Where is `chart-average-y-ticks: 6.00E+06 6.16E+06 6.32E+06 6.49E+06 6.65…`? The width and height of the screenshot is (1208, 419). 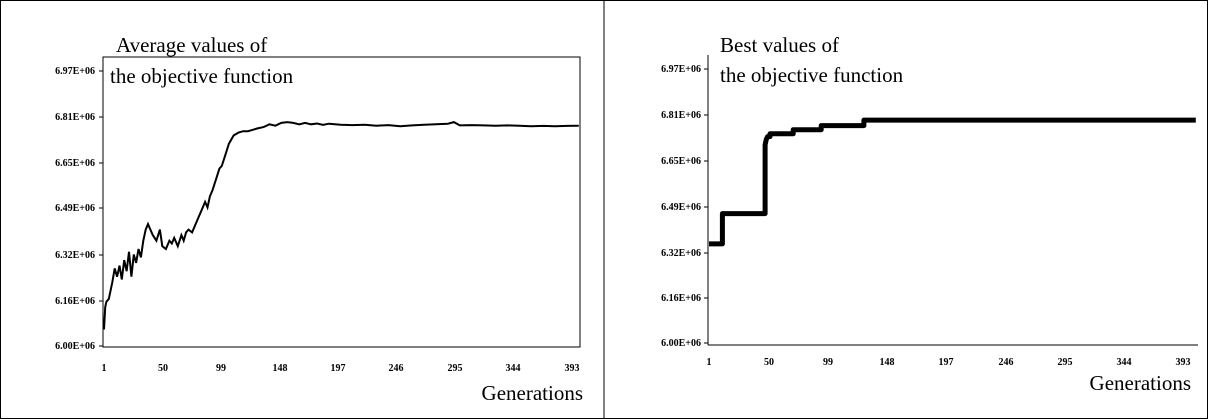 chart-average-y-ticks: 6.00E+06 6.16E+06 6.32E+06 6.49E+06 6.65… is located at coordinates (75, 209).